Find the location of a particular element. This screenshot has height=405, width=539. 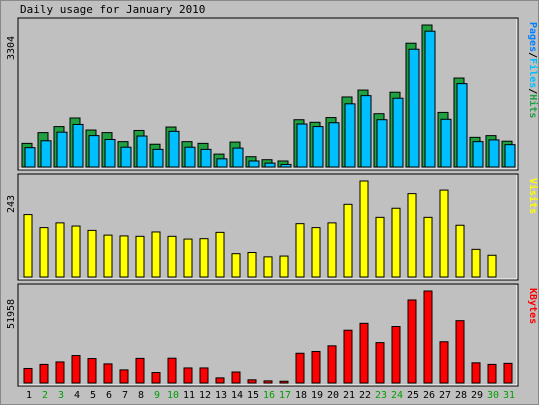

day-label: 6 is located at coordinates (109, 395).